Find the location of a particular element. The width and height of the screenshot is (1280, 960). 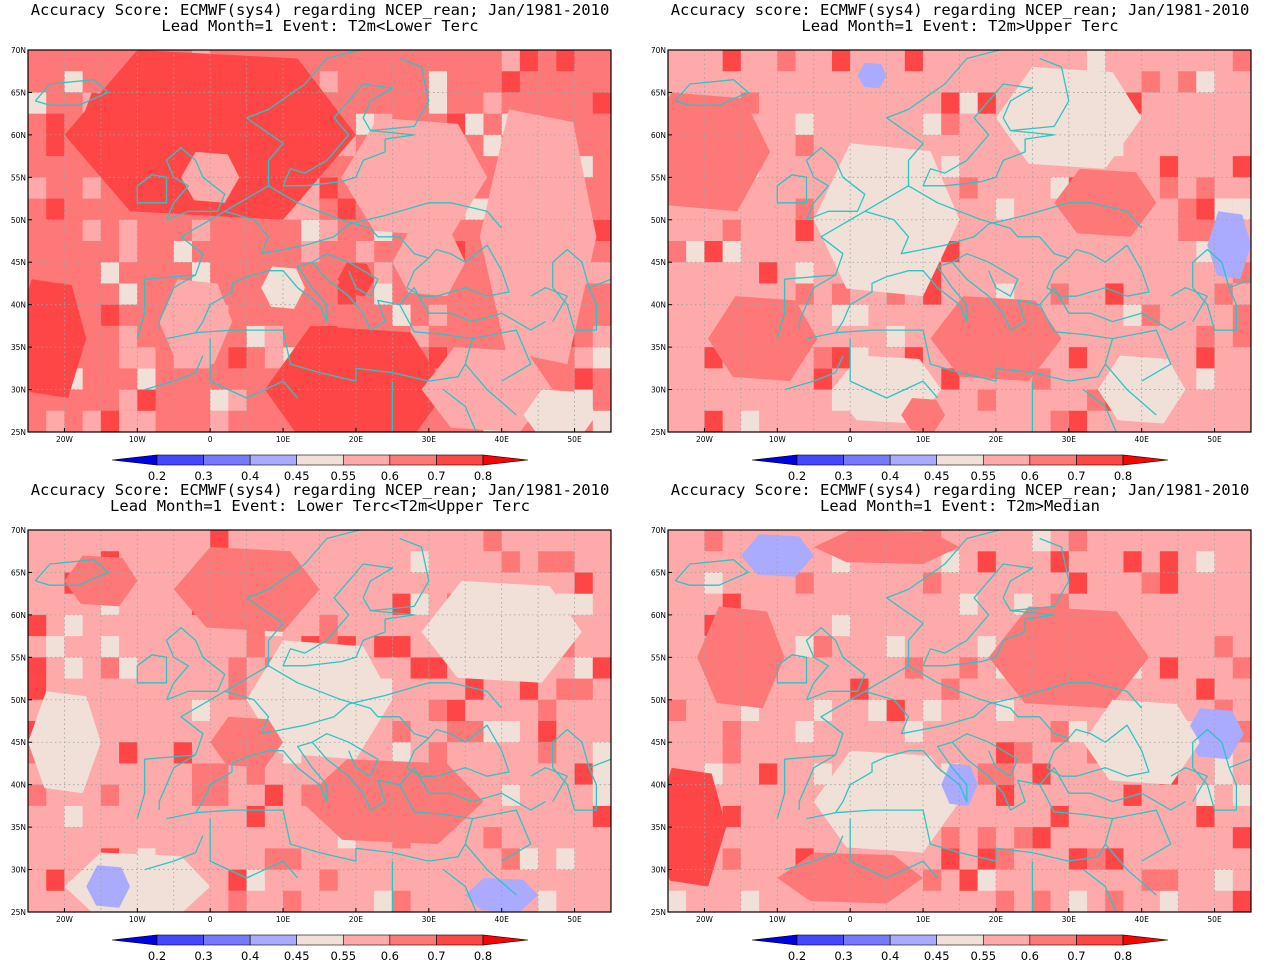

colorbar-label: 0.2 is located at coordinates (157, 954).